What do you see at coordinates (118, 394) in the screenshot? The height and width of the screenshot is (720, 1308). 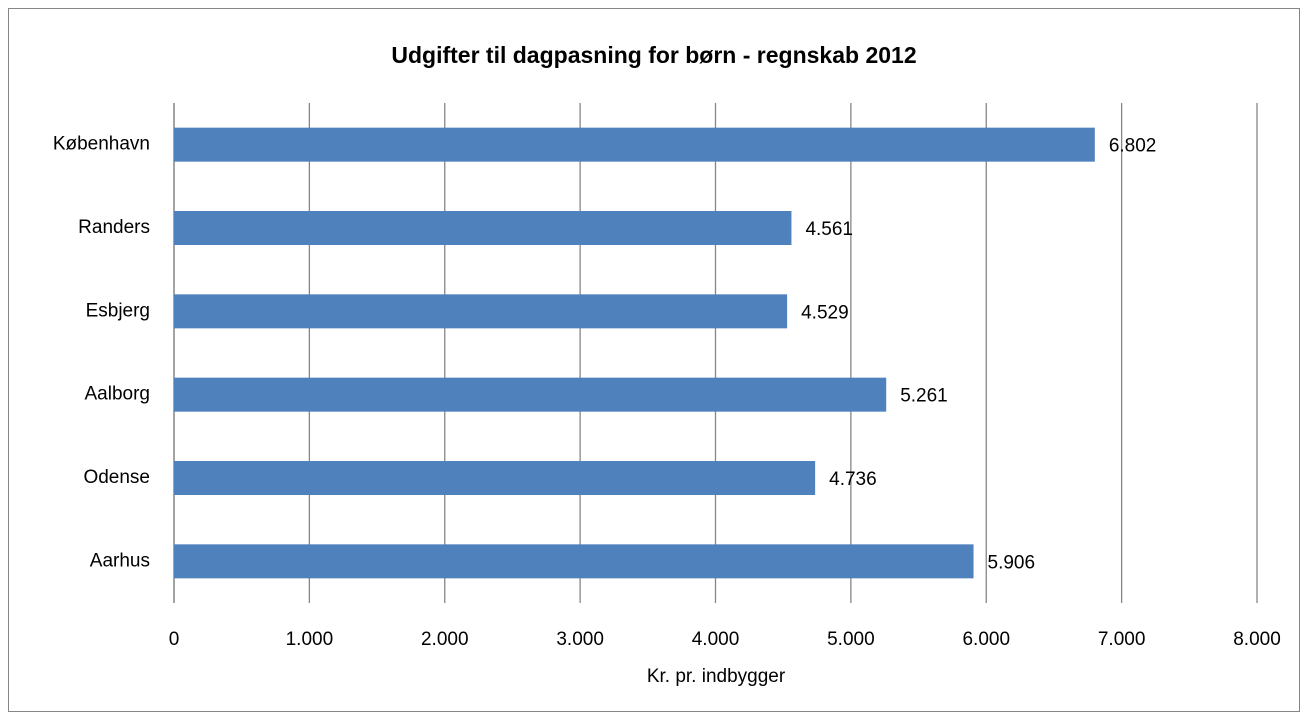 I see `y-tick-label: Aalborg` at bounding box center [118, 394].